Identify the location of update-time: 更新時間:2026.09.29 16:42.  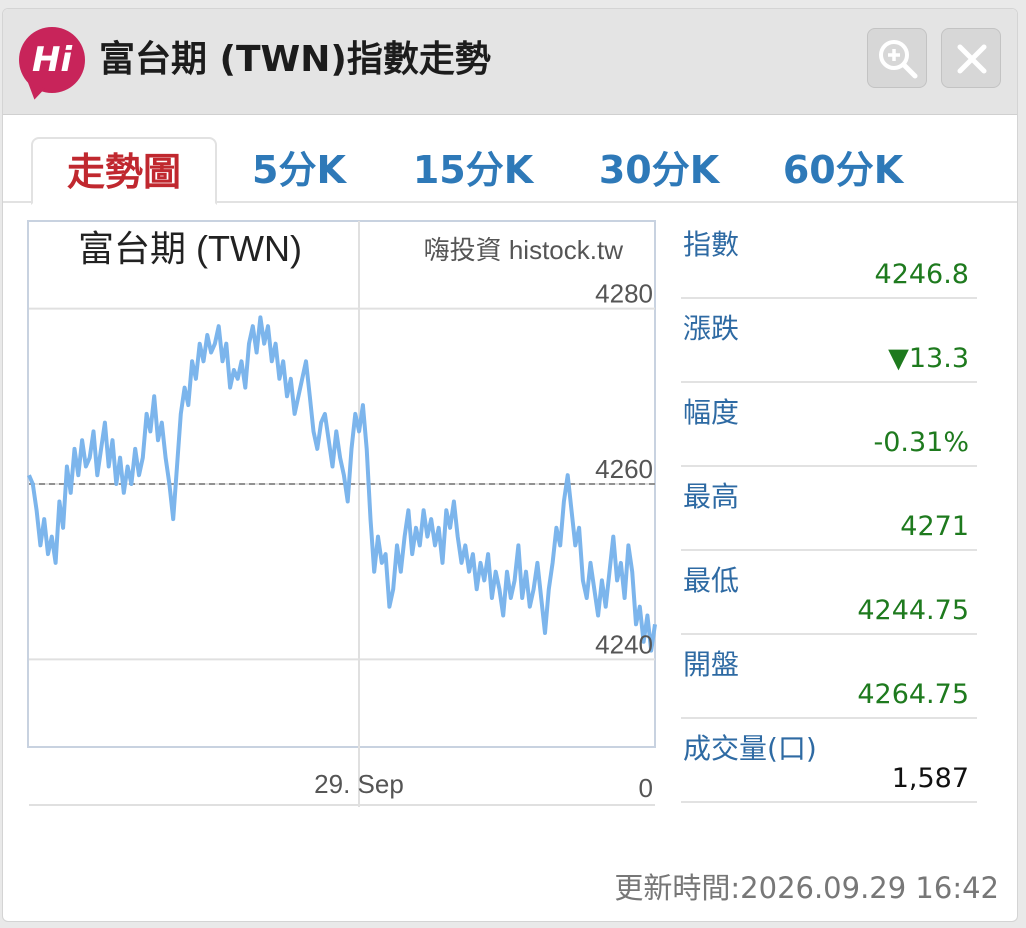
(806, 888).